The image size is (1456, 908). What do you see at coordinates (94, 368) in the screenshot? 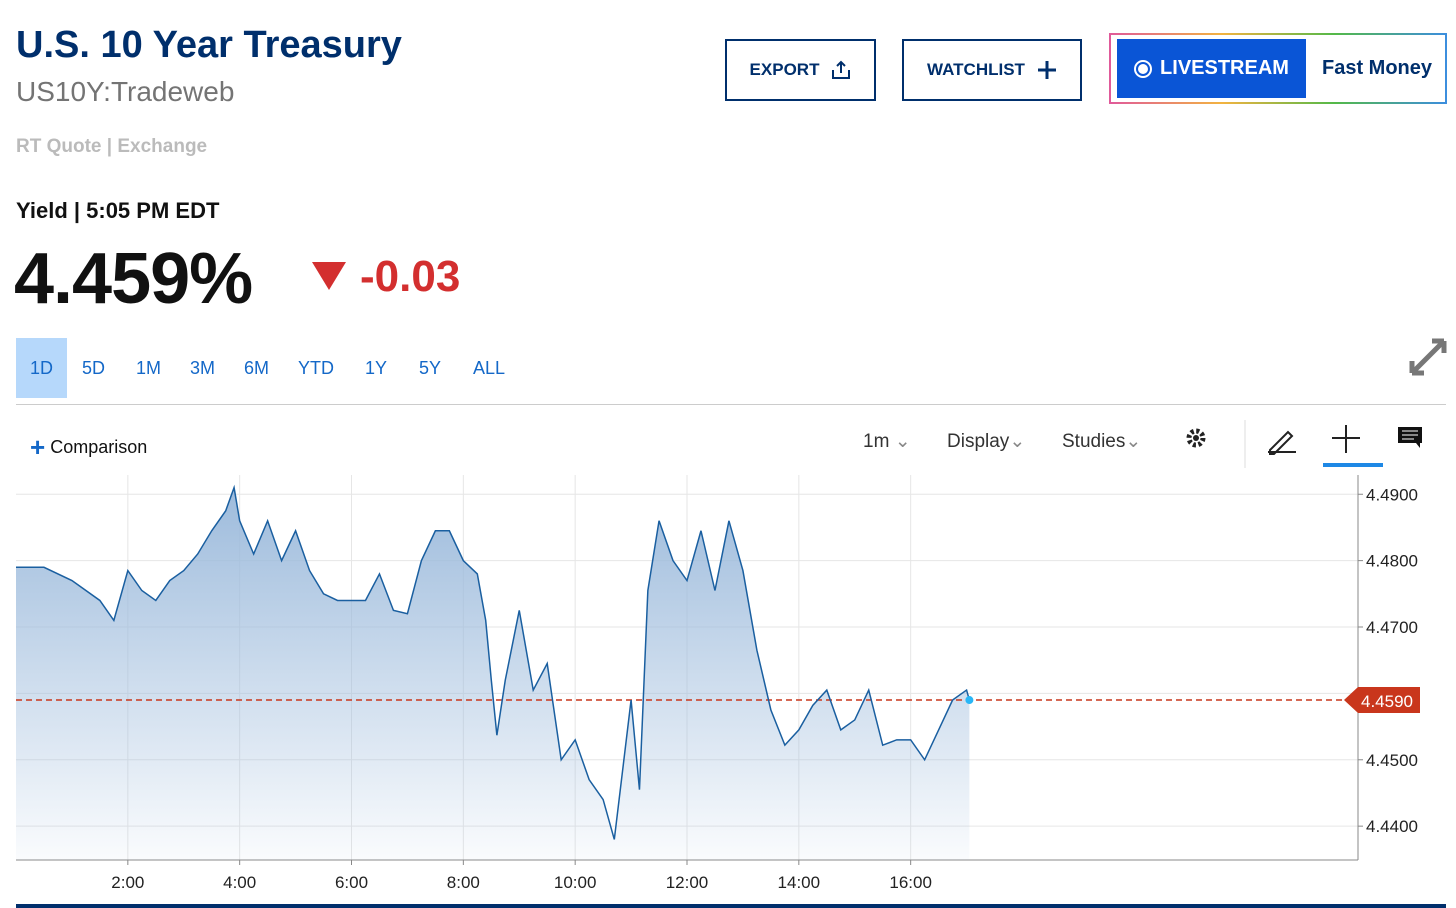
I see `range-tab: 5D` at bounding box center [94, 368].